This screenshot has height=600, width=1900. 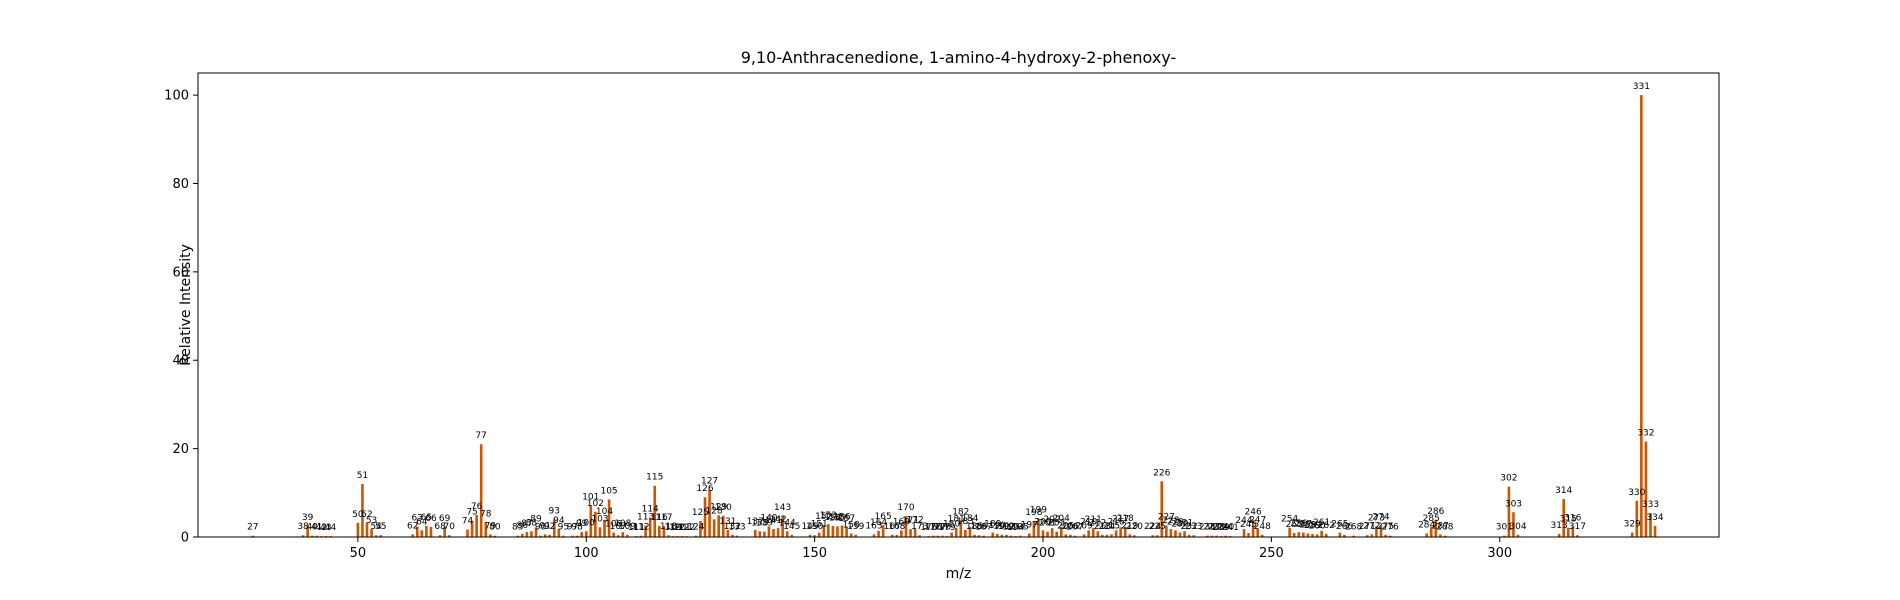 What do you see at coordinates (654, 478) in the screenshot?
I see `peak-label: 115` at bounding box center [654, 478].